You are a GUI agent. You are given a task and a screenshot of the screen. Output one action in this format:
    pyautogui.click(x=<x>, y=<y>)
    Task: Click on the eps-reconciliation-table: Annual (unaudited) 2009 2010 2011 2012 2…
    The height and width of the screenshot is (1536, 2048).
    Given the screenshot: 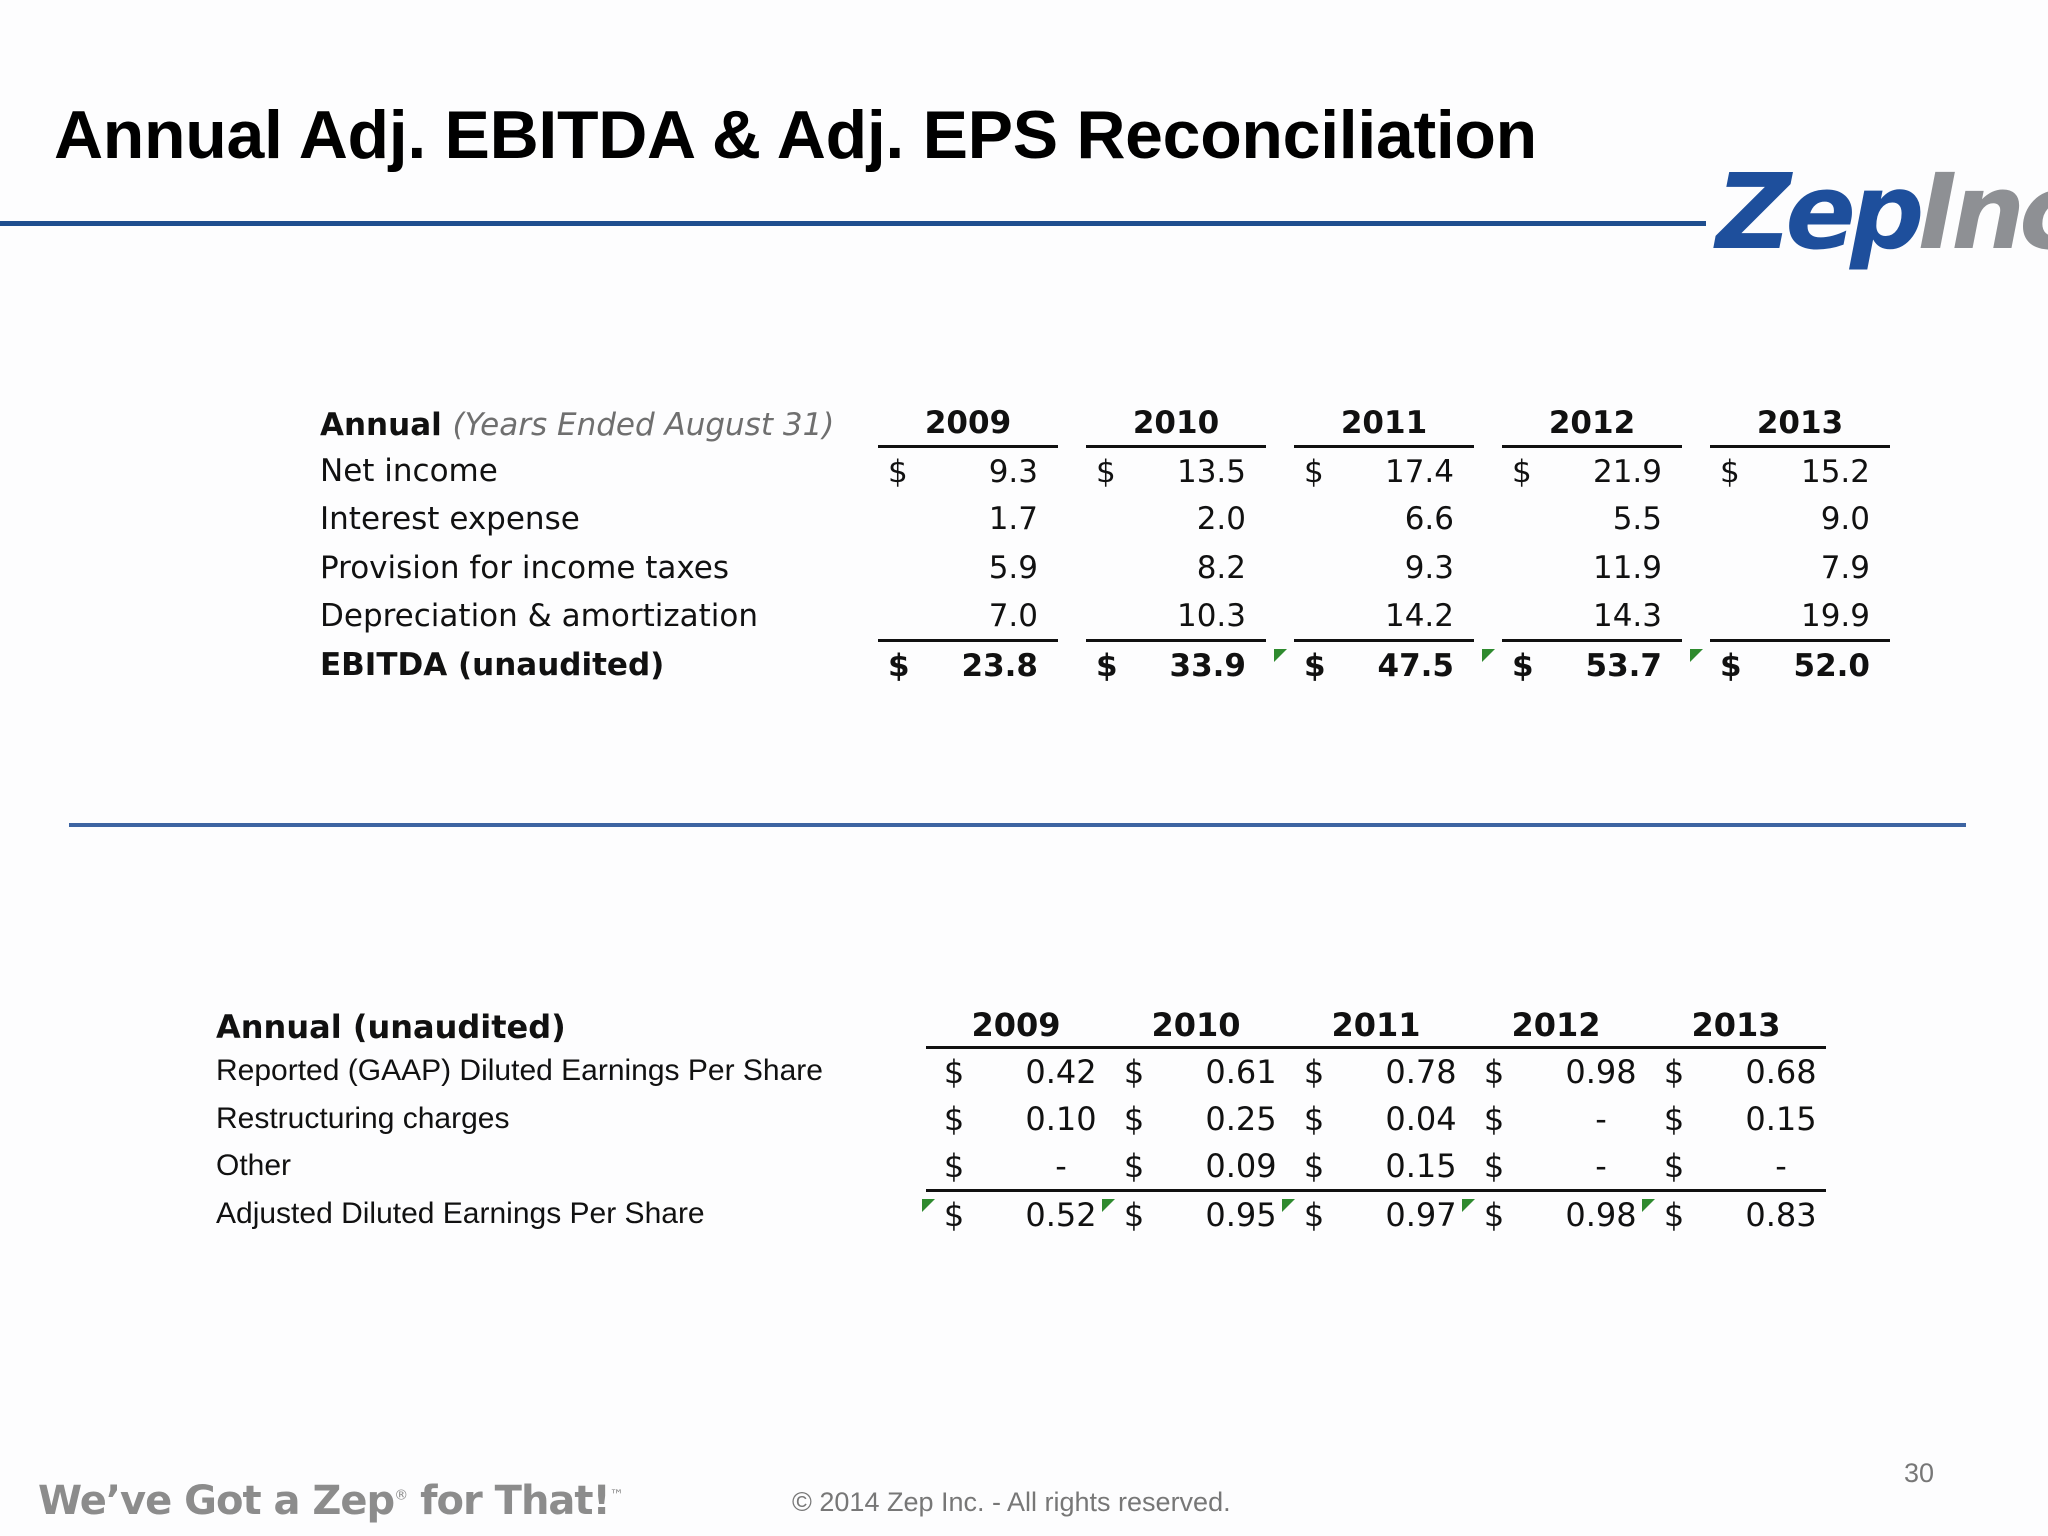 What is the action you would take?
    pyautogui.click(x=1021, y=1119)
    